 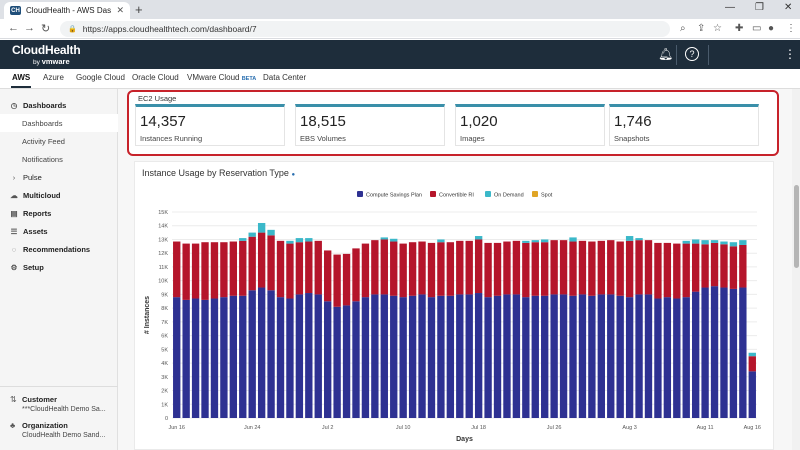 What do you see at coordinates (46, 29) in the screenshot?
I see `reload-icon: ↻` at bounding box center [46, 29].